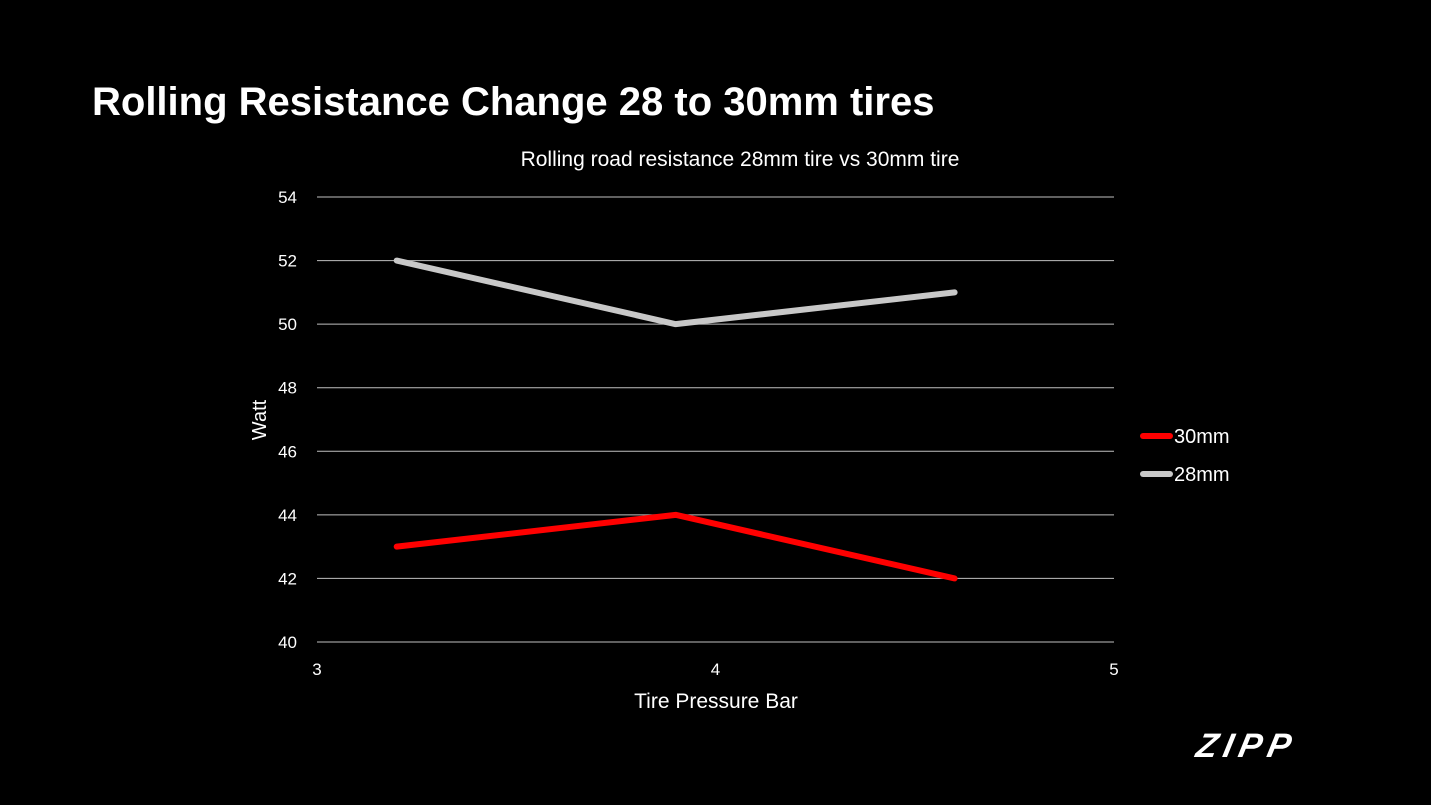 Image resolution: width=1431 pixels, height=805 pixels. I want to click on legend-item-28mm: 28mm, so click(1185, 475).